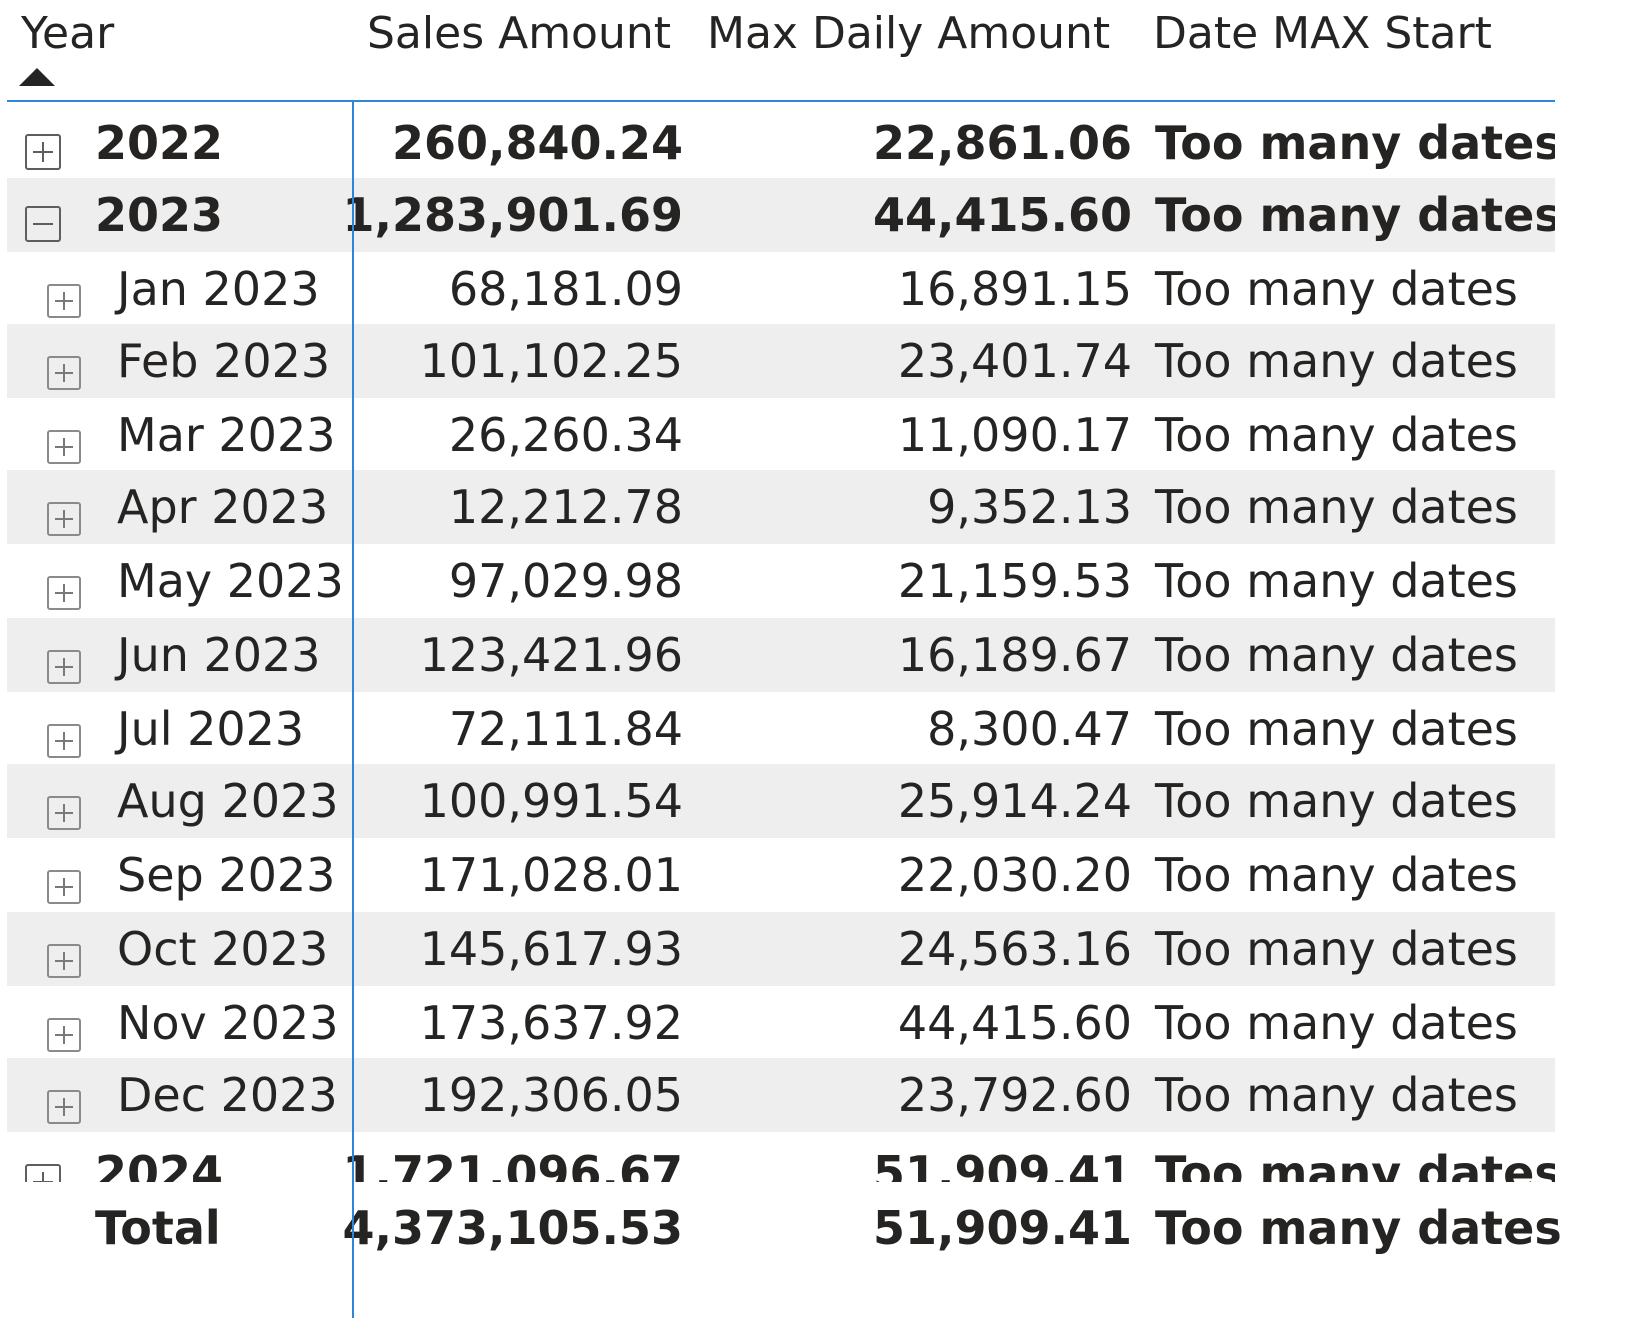 This screenshot has width=1644, height=1318. I want to click on sales-amount-cell: 123,421.96, so click(551, 655).